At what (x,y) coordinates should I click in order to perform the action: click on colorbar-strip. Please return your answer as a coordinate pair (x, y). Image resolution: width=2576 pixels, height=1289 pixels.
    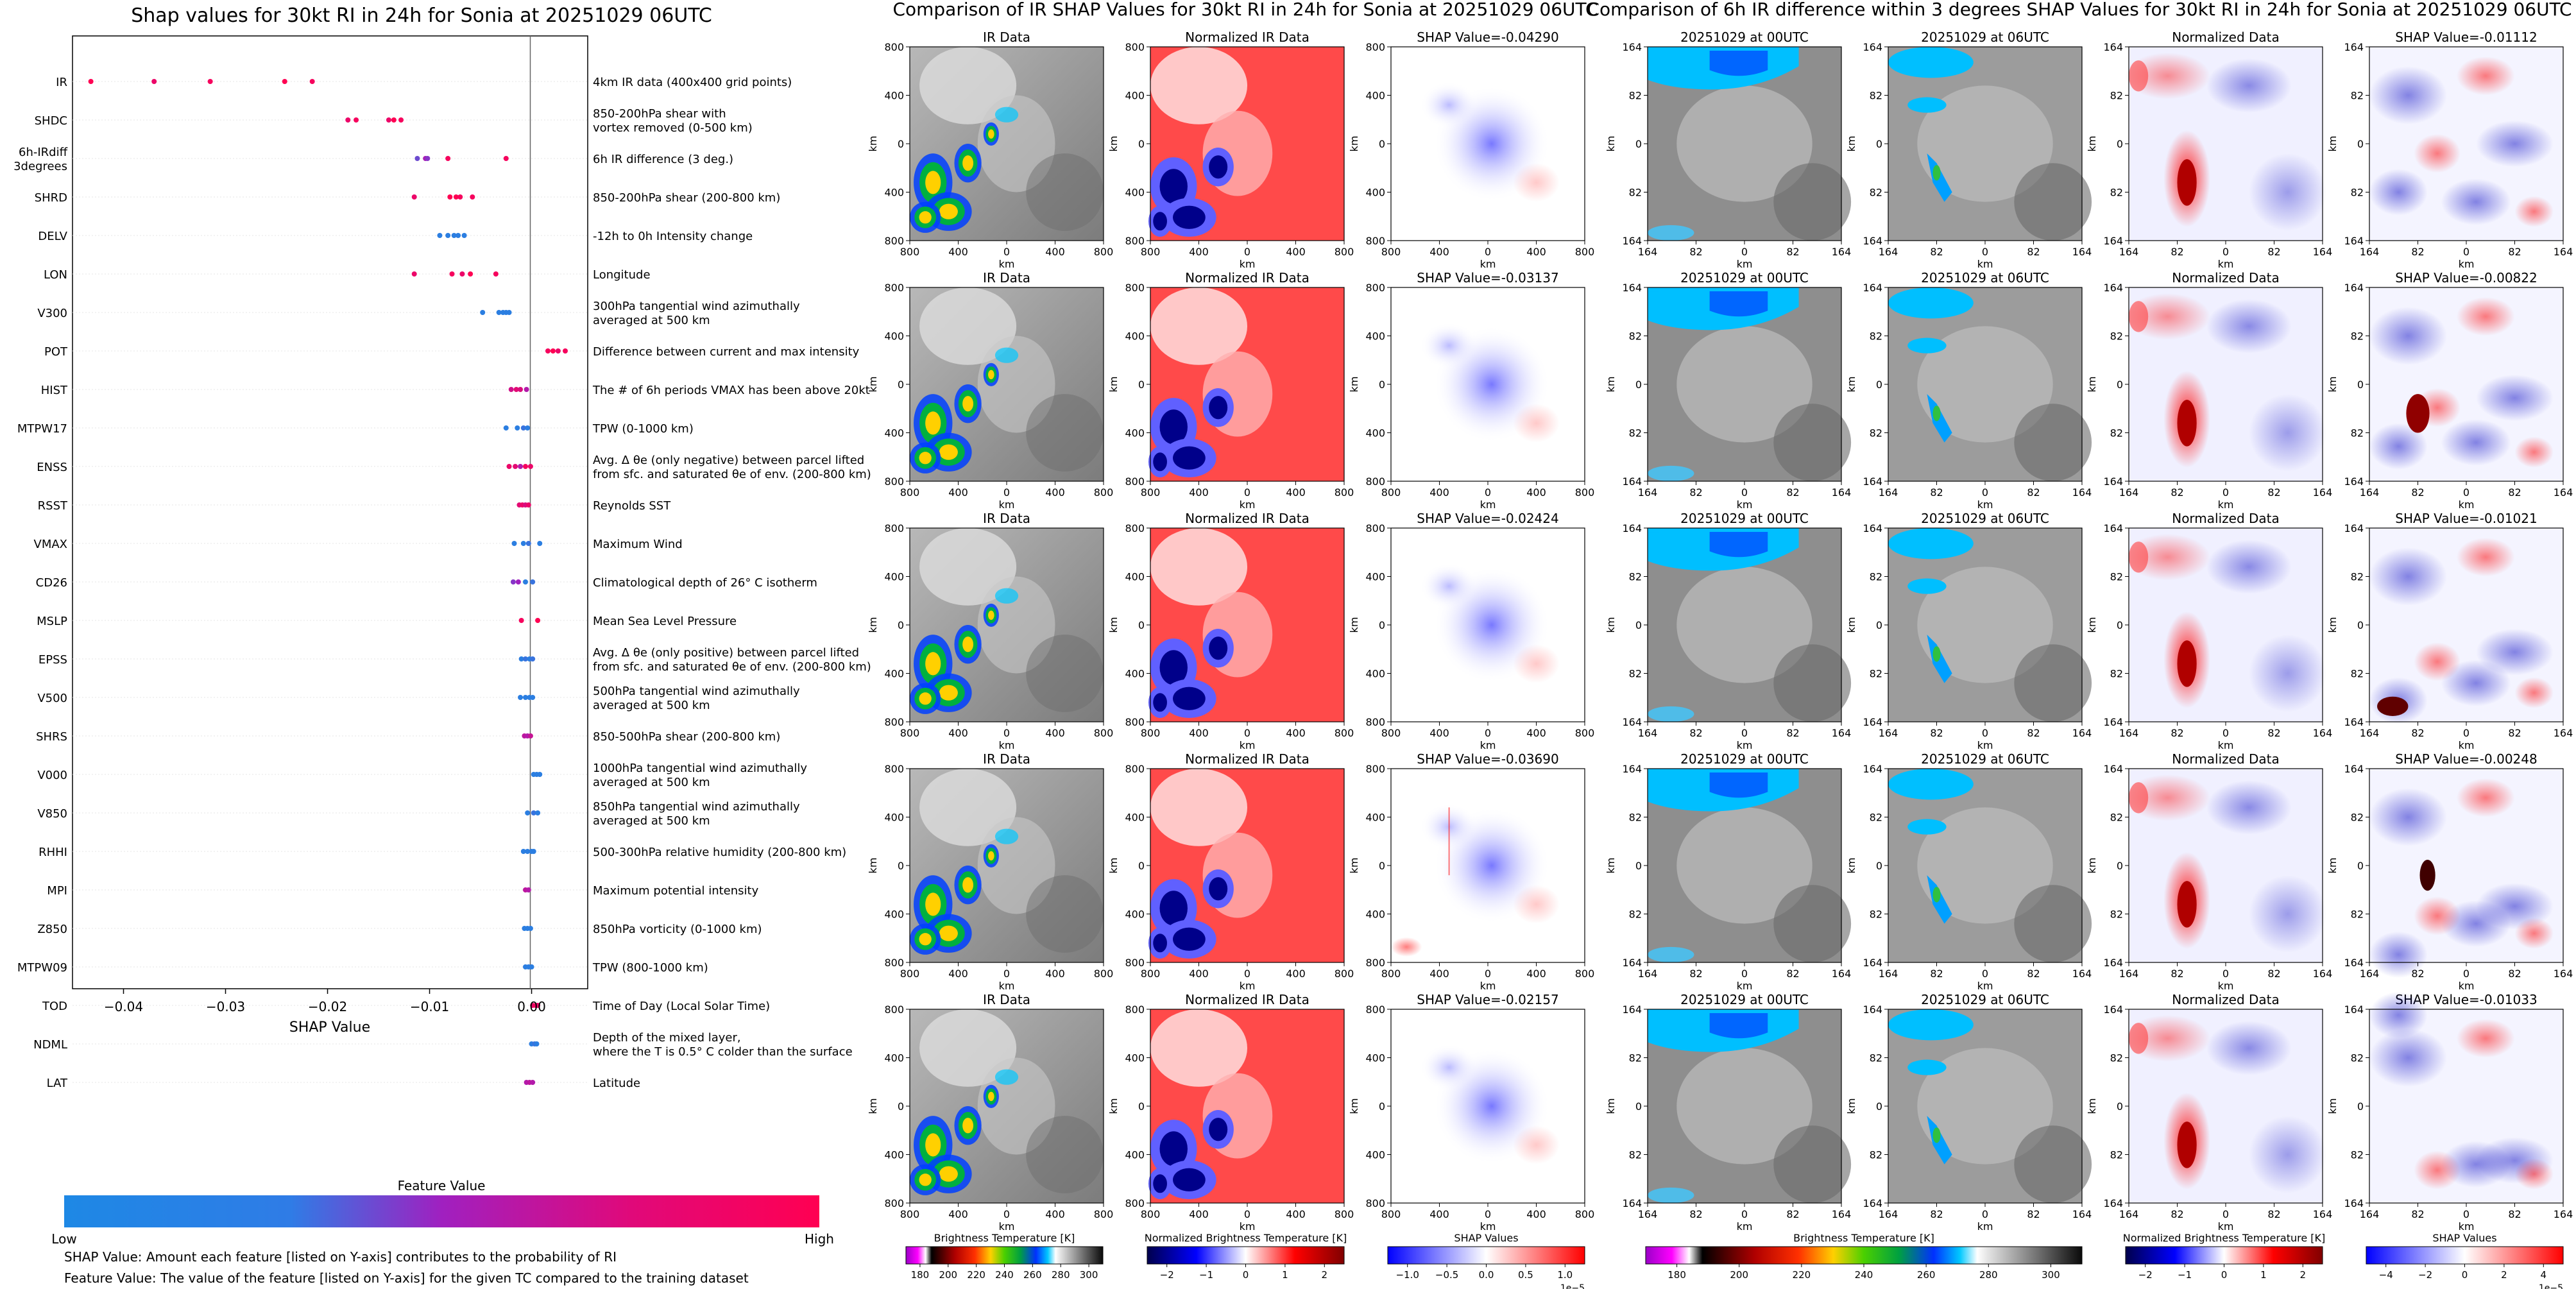
    Looking at the image, I should click on (1864, 1255).